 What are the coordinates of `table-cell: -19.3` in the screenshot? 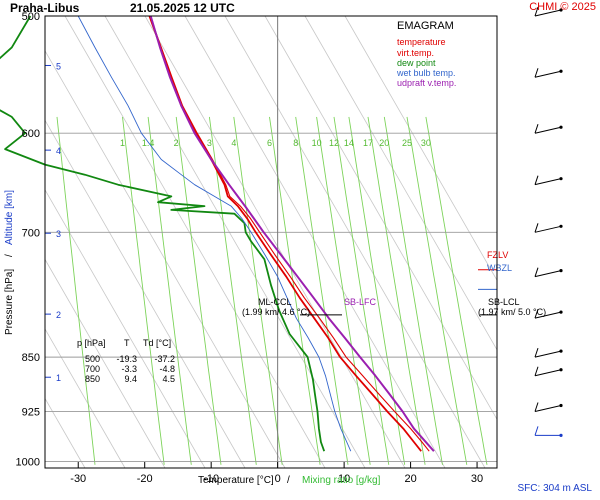 It's located at (126, 359).